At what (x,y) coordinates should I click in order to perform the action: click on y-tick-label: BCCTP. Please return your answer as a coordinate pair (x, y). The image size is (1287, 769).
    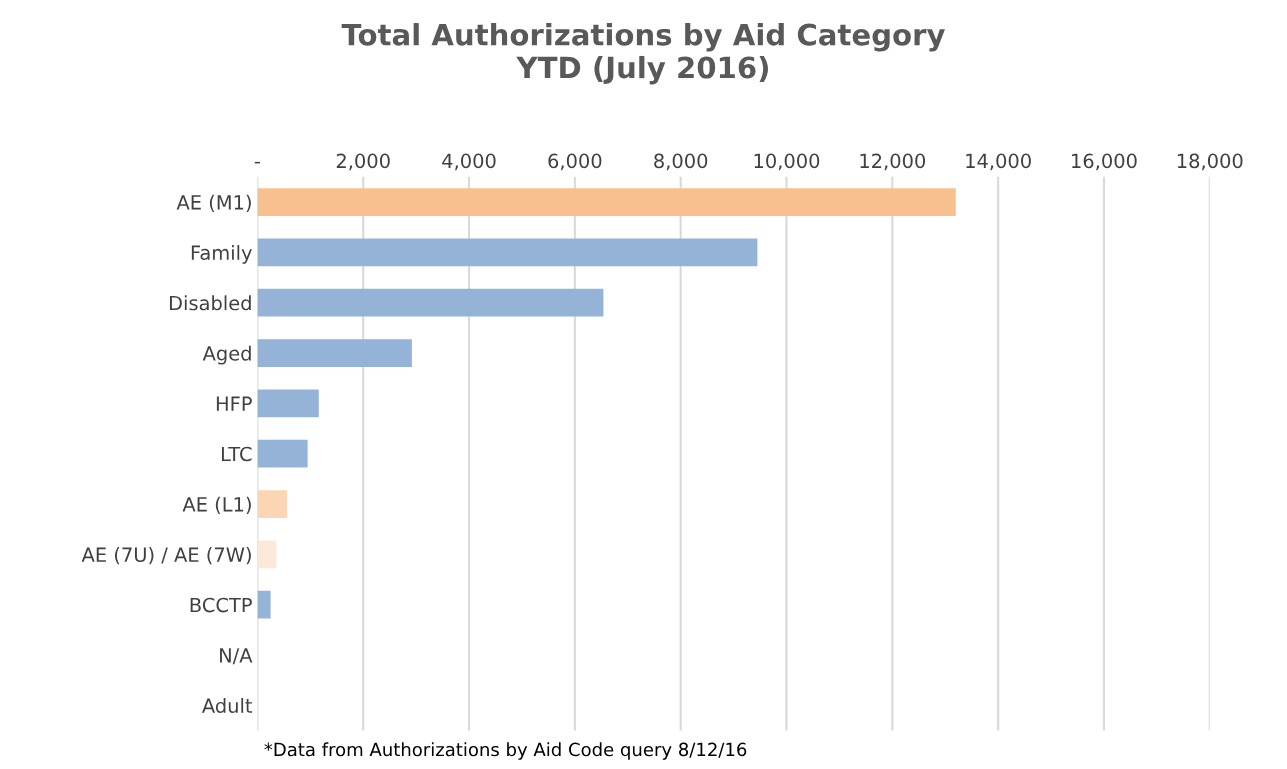
    Looking at the image, I should click on (221, 605).